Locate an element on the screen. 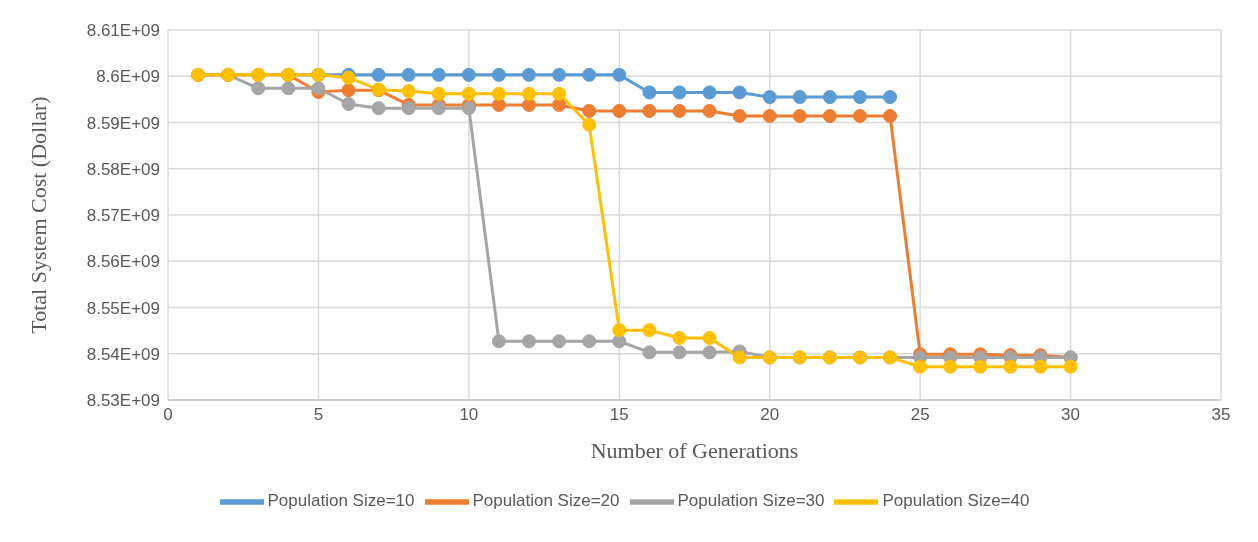 This screenshot has height=542, width=1258. legend-label: Population Size=40 is located at coordinates (956, 501).